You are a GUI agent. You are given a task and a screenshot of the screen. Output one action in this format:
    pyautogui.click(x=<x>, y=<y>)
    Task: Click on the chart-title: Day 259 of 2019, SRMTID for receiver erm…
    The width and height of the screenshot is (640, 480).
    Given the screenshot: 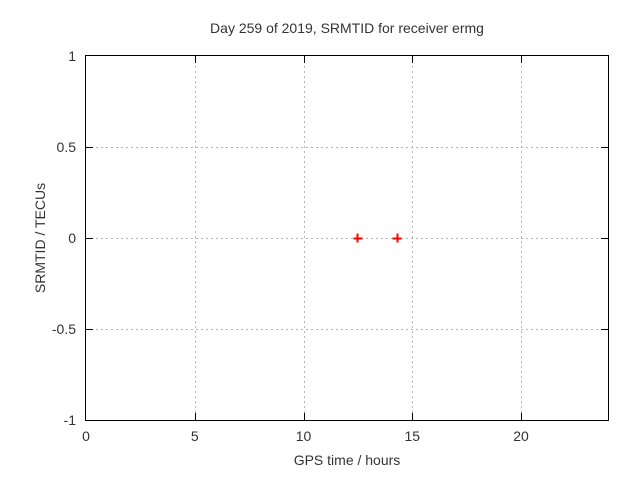 What is the action you would take?
    pyautogui.click(x=347, y=28)
    